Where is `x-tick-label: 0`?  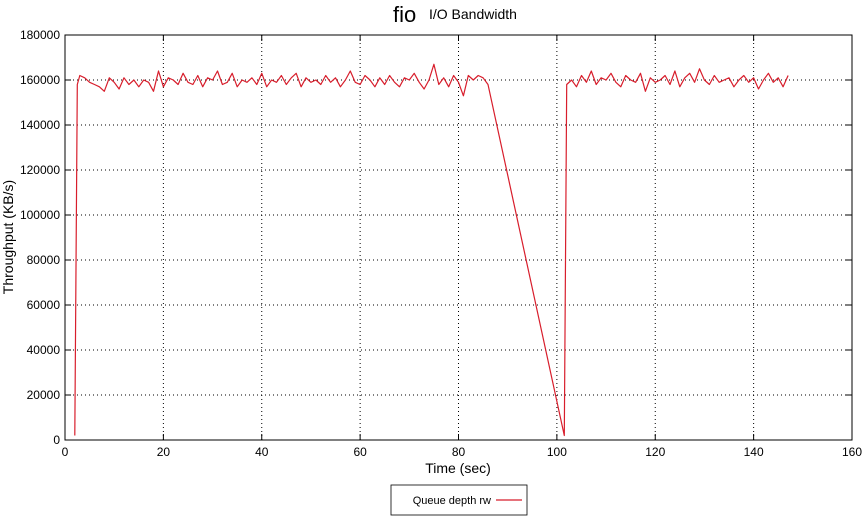
x-tick-label: 0 is located at coordinates (65, 452).